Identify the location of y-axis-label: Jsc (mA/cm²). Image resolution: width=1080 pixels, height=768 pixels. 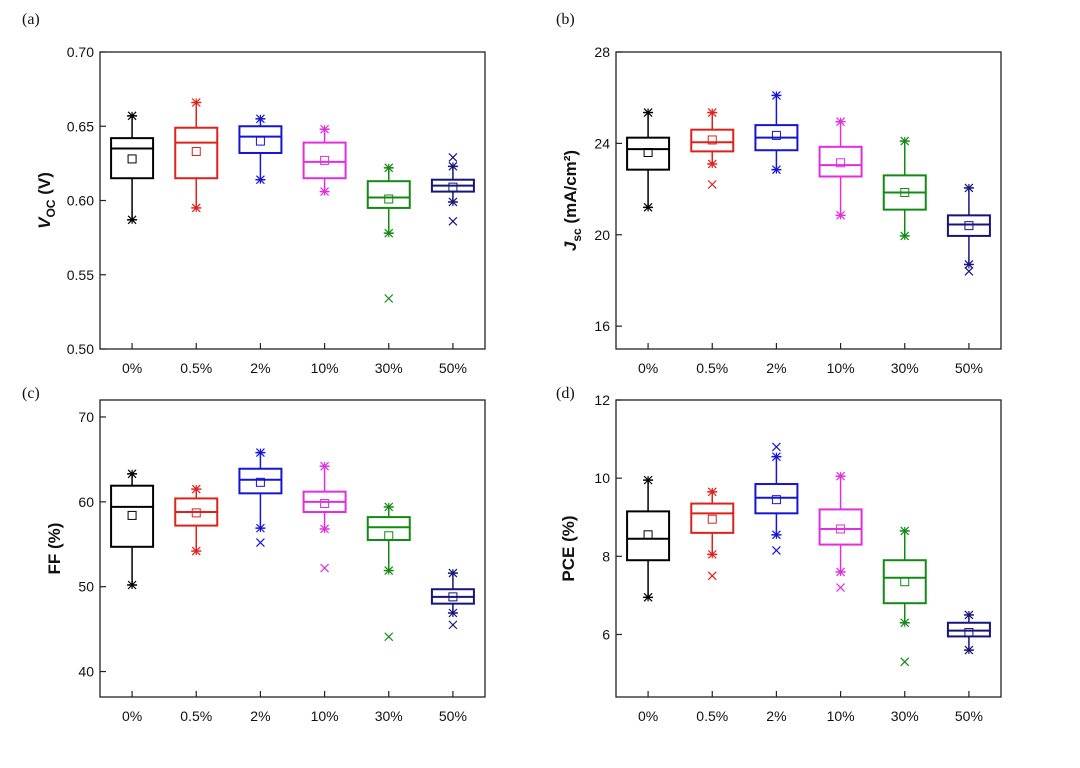
(572, 200).